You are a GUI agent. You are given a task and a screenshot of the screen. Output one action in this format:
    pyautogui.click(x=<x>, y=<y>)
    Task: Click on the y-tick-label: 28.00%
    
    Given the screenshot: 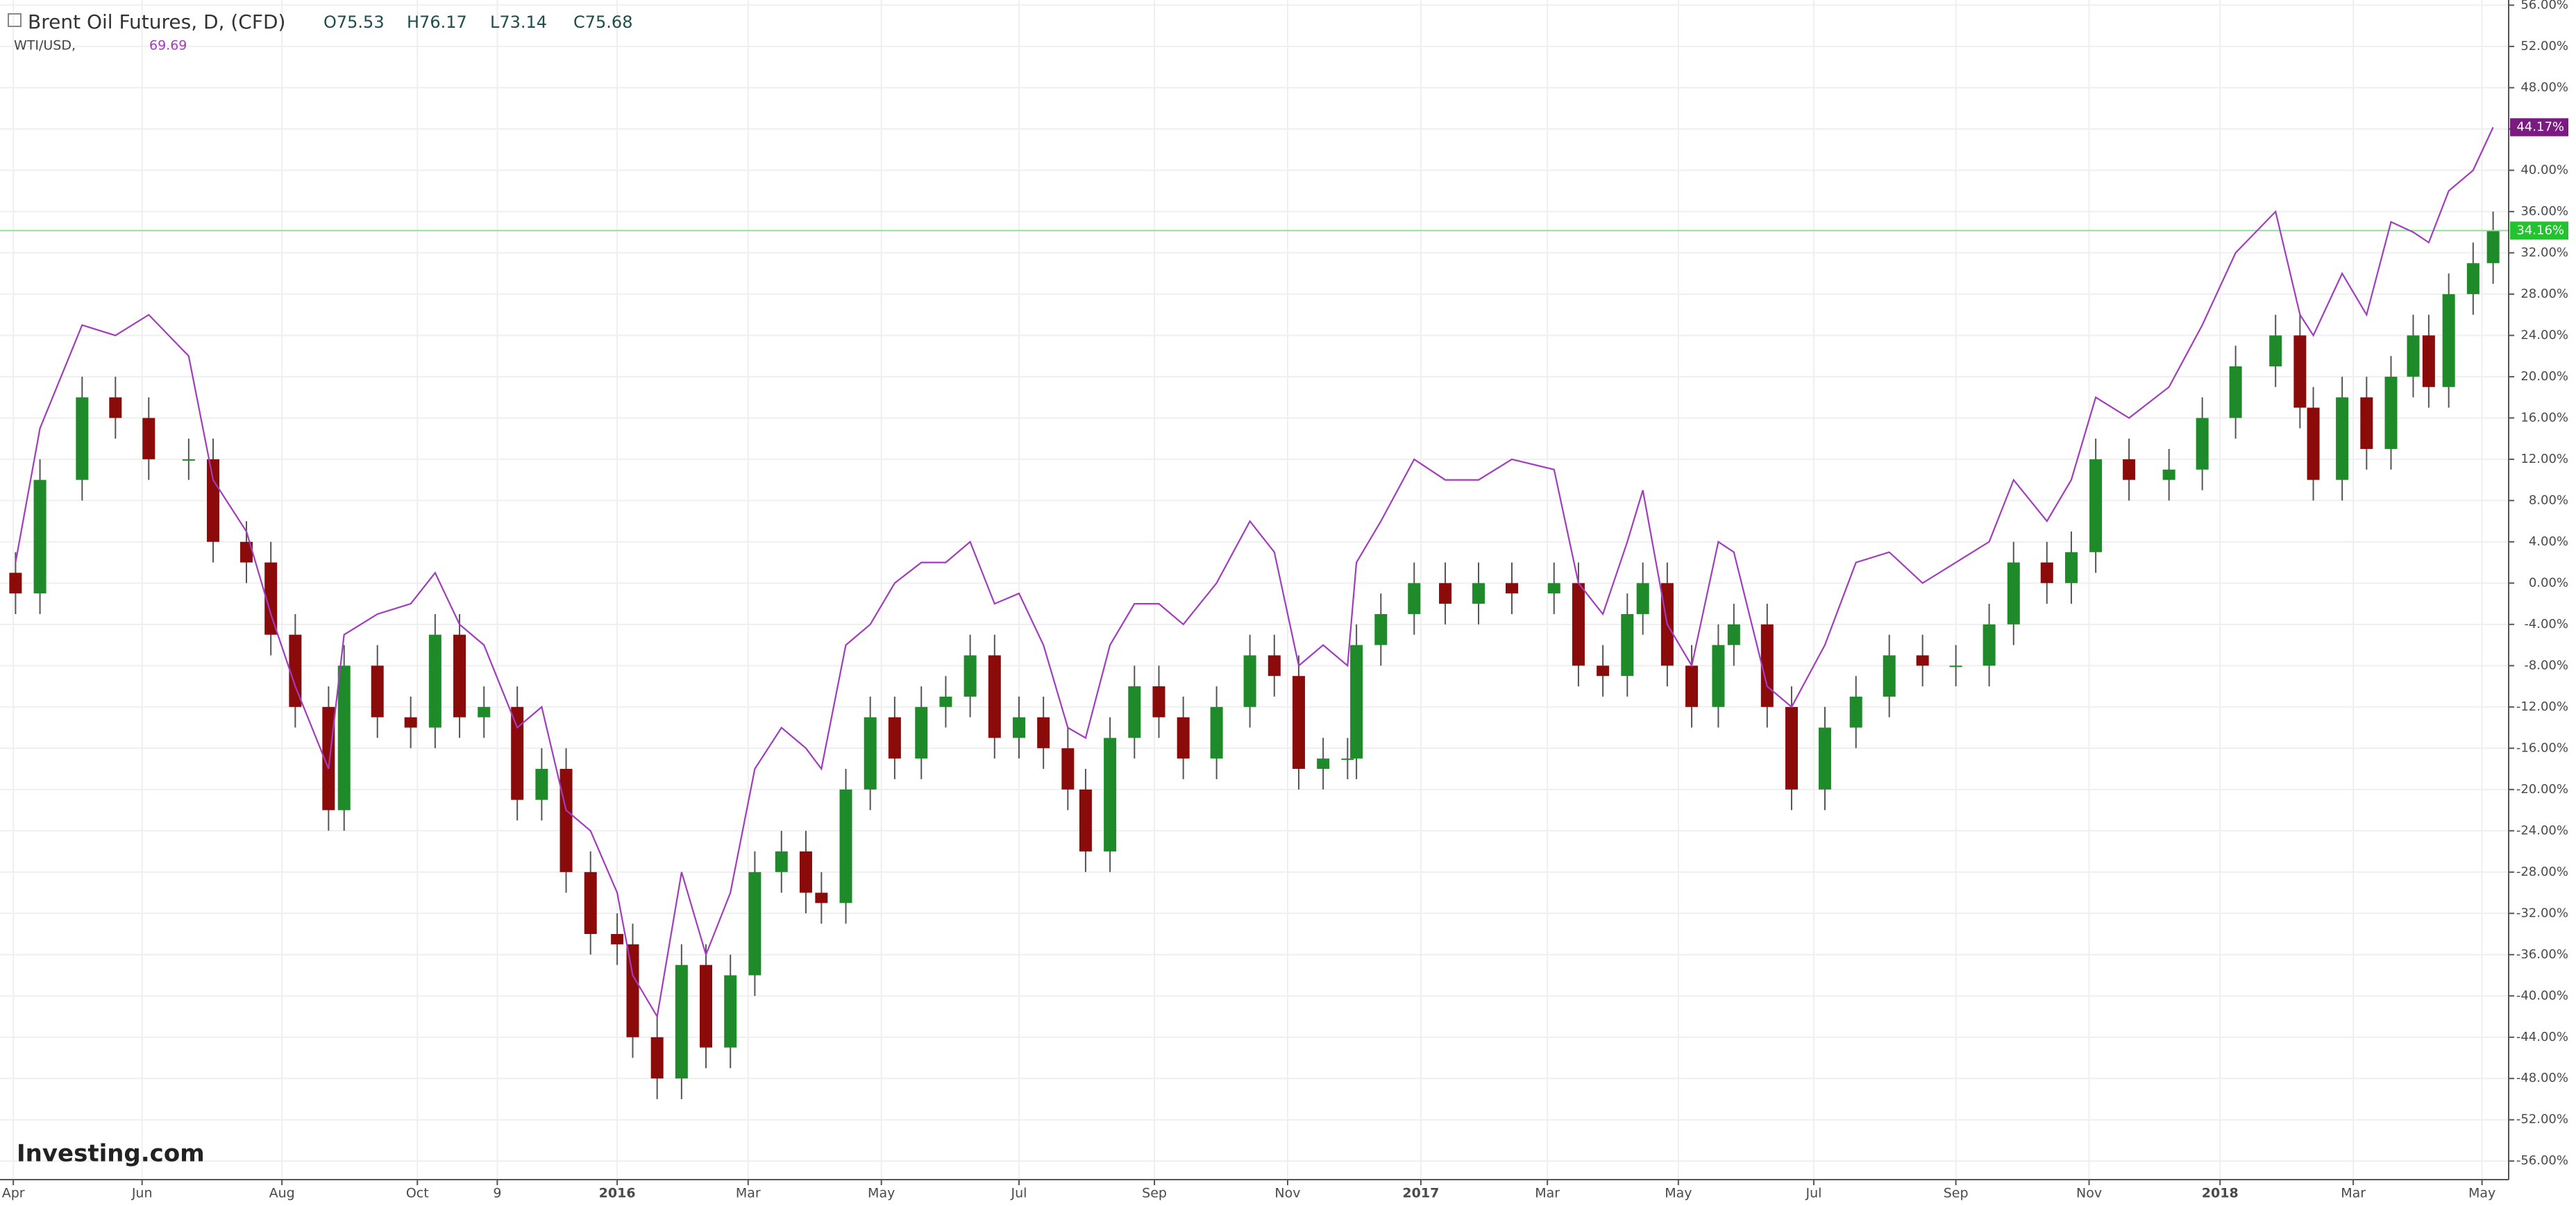 What is the action you would take?
    pyautogui.click(x=2544, y=294)
    